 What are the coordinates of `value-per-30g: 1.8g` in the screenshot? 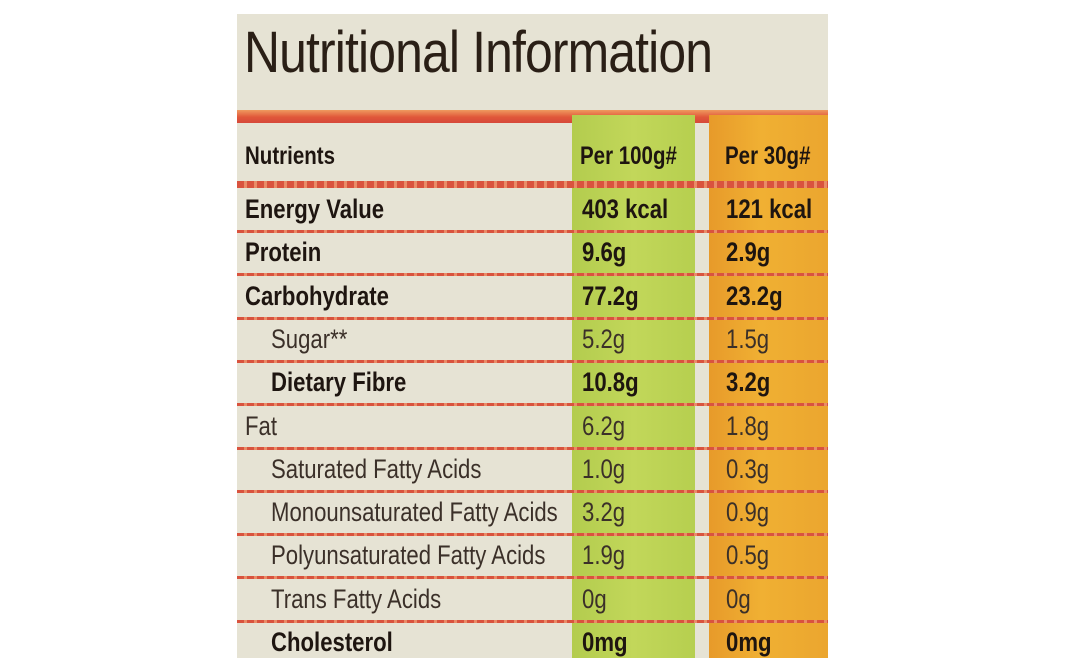 It's located at (748, 425).